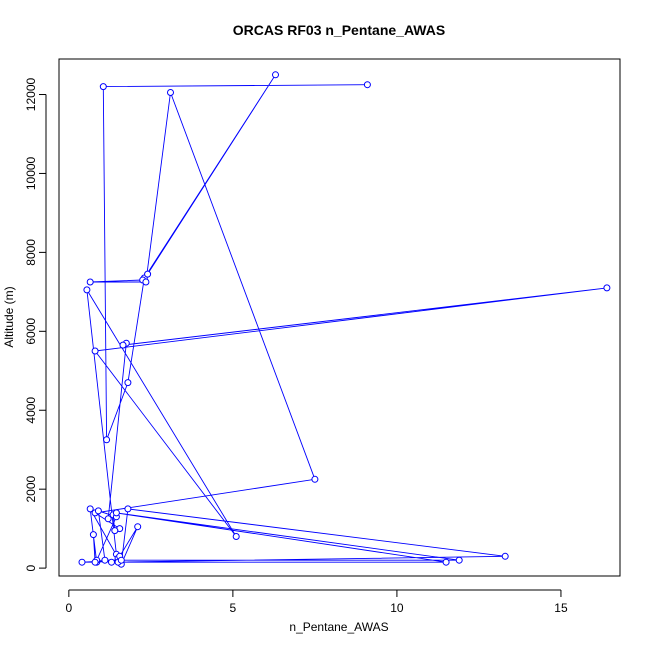  I want to click on x-axis-label: n_Pentane_AWAS, so click(338, 627).